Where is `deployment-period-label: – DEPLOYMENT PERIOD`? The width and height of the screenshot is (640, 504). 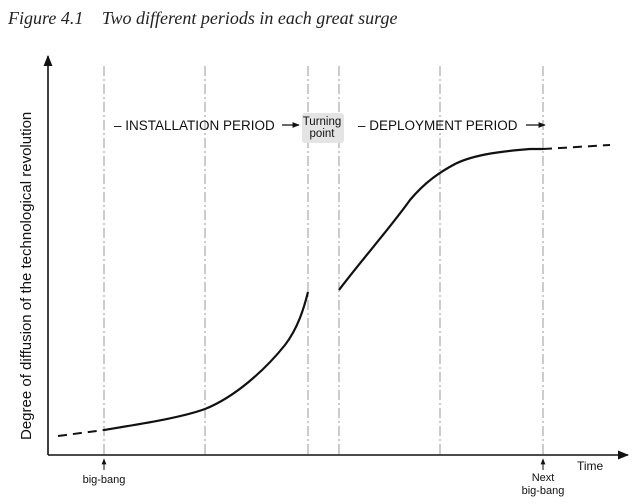
deployment-period-label: – DEPLOYMENT PERIOD is located at coordinates (438, 125).